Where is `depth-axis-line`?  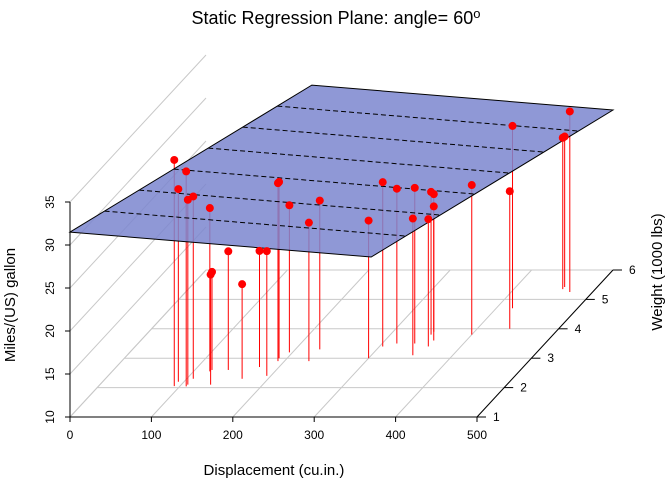
depth-axis-line is located at coordinates (545, 343).